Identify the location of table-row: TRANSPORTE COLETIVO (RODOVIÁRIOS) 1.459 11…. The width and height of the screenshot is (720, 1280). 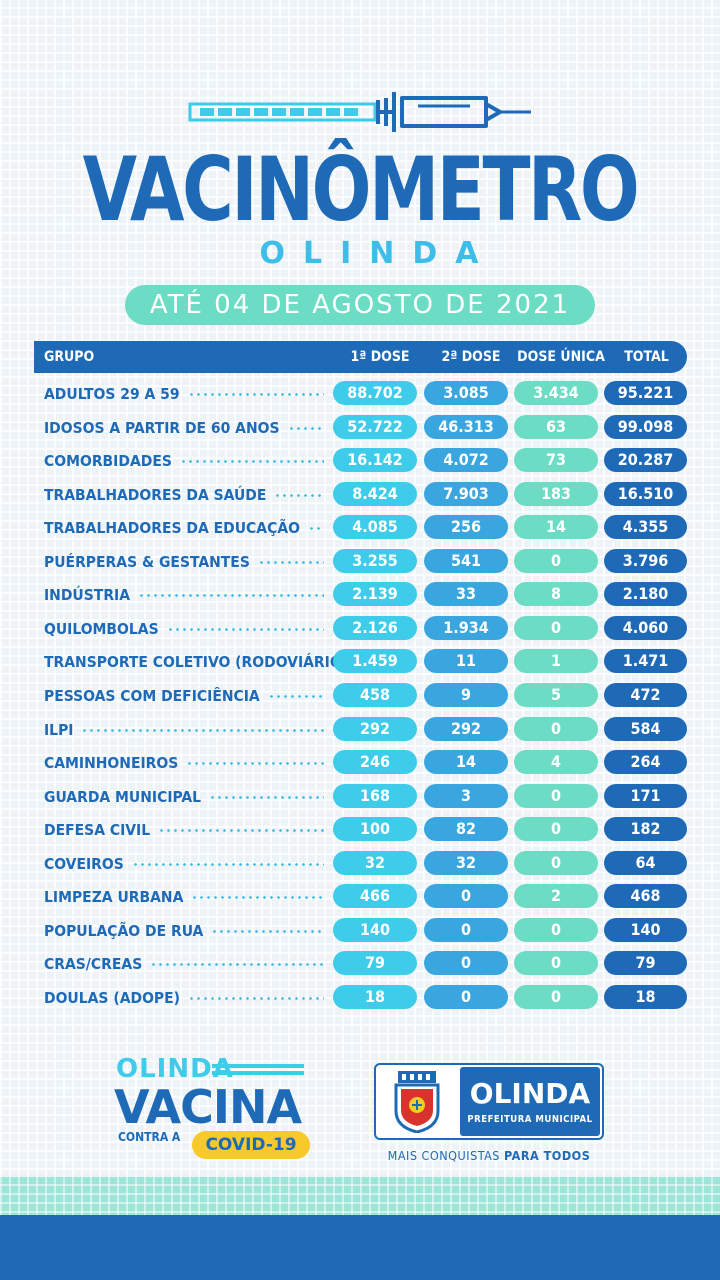
(360, 662).